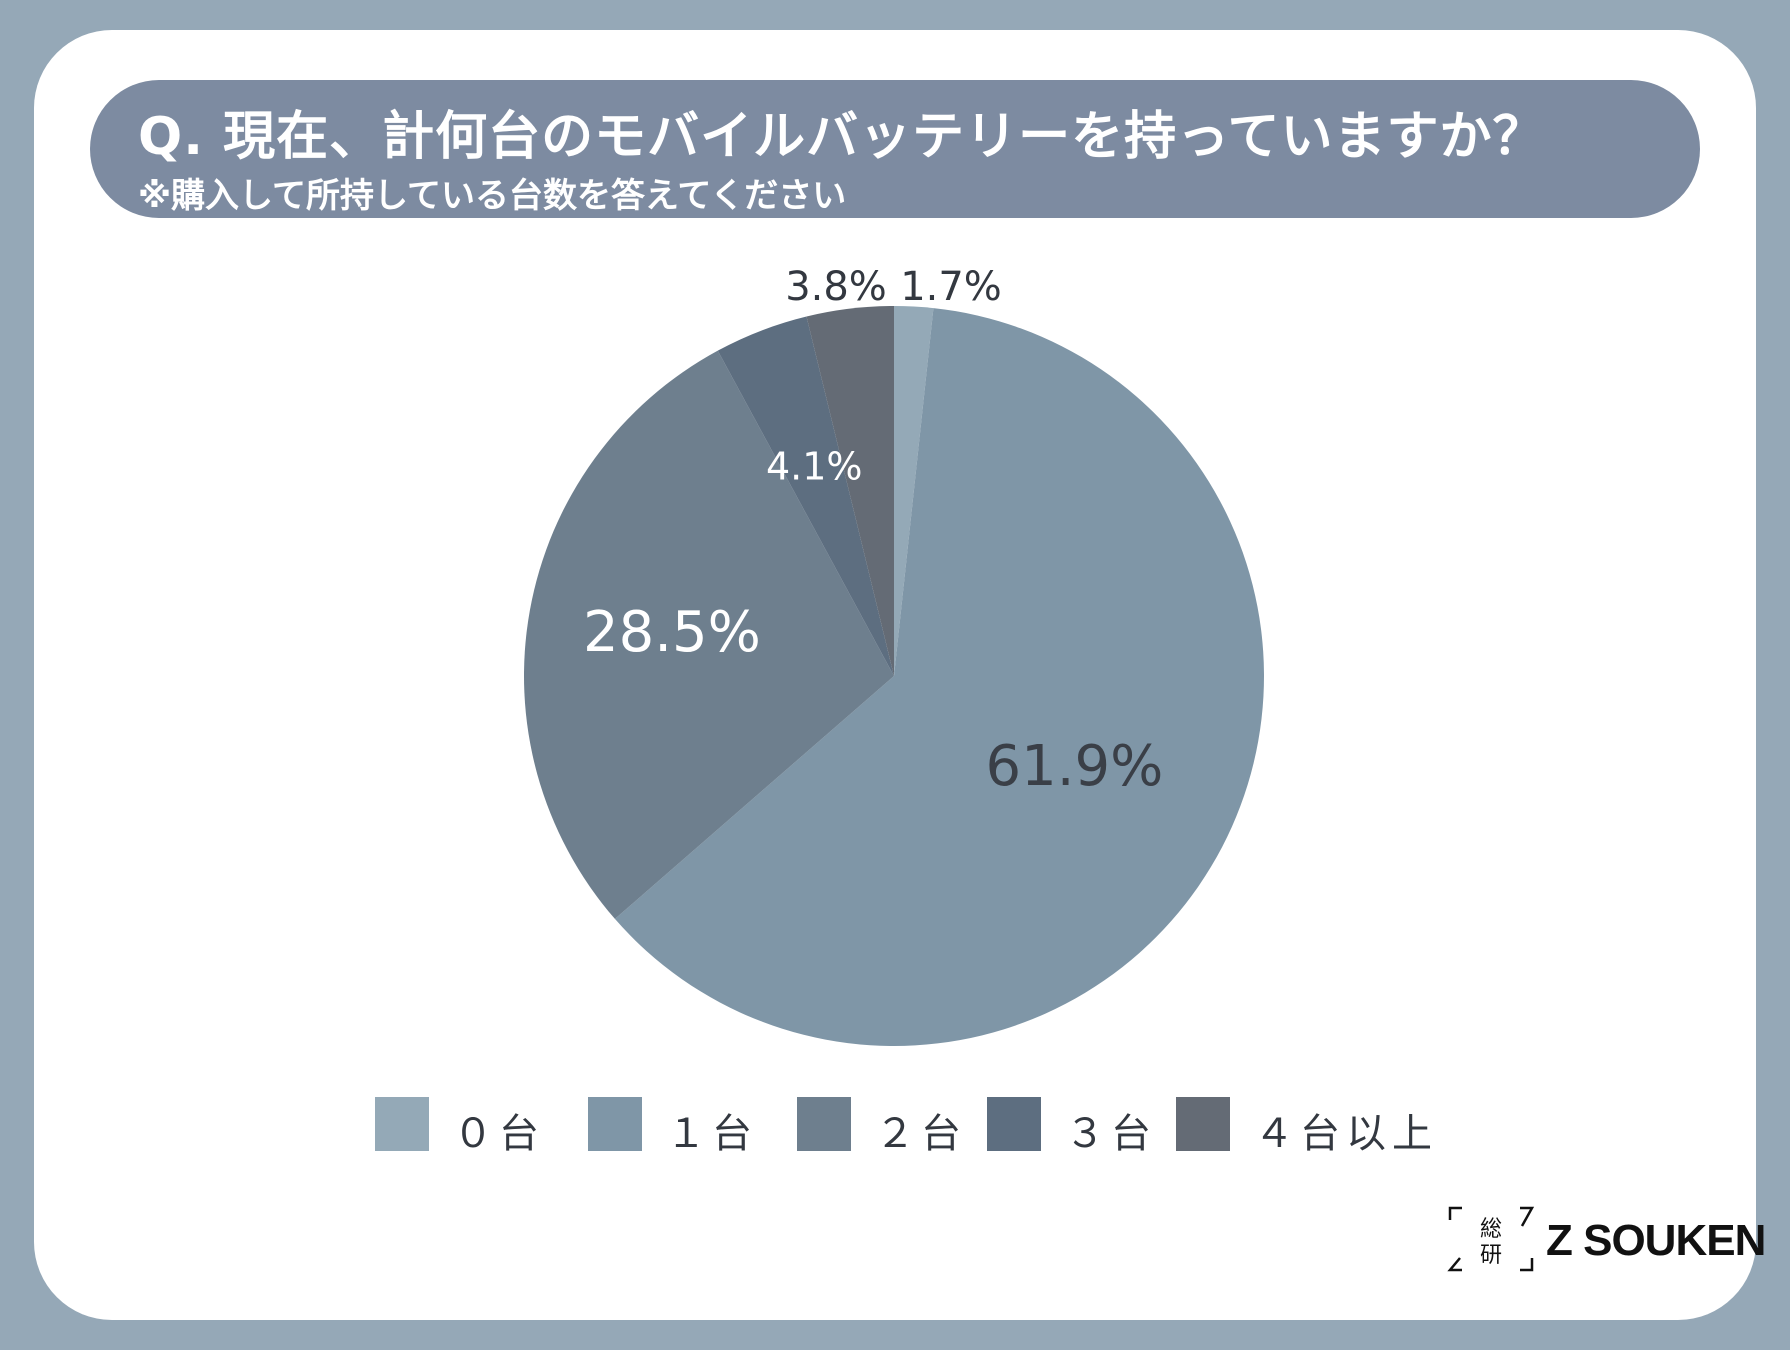 The height and width of the screenshot is (1350, 1790). What do you see at coordinates (499, 1134) in the screenshot?
I see `legend-label-0: ０台` at bounding box center [499, 1134].